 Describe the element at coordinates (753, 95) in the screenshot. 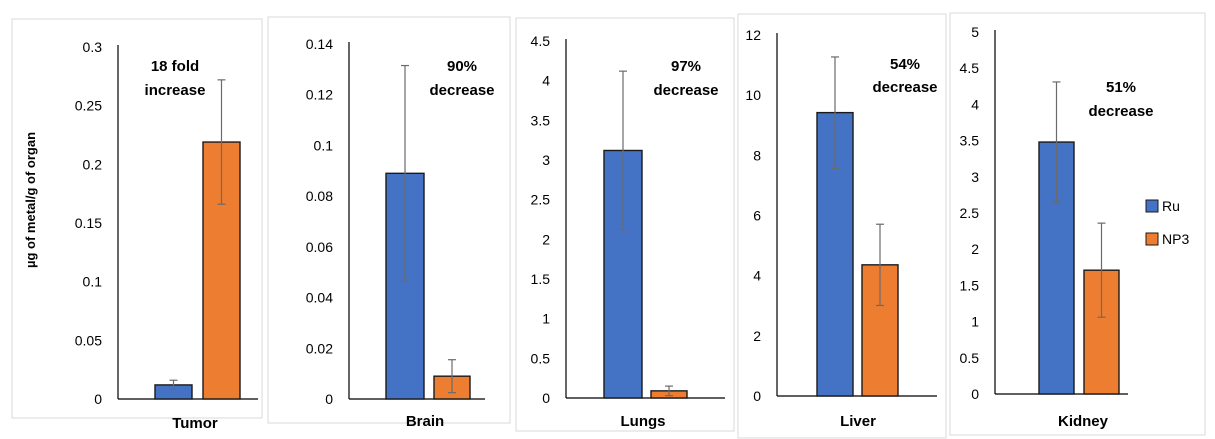

I see `y-tick-label: 10` at that location.